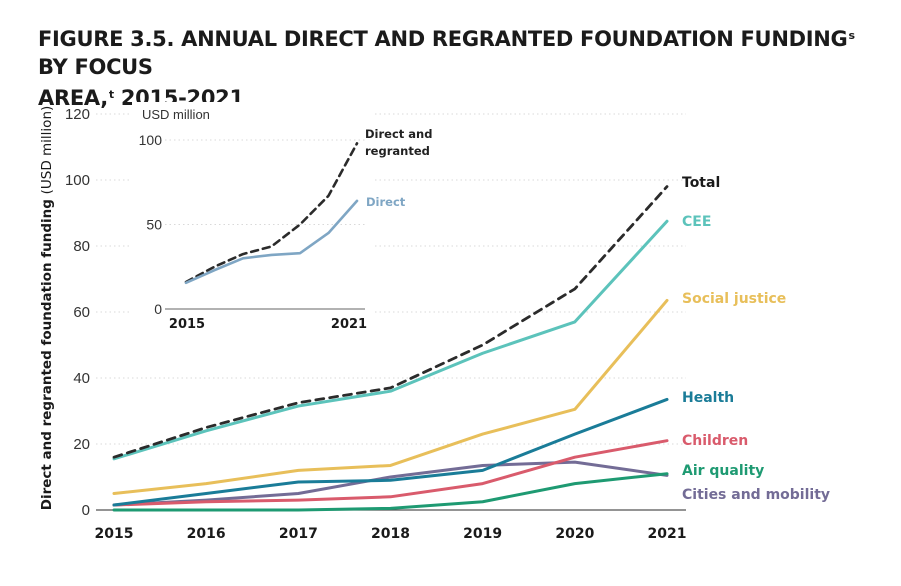 The image size is (901, 586). Describe the element at coordinates (715, 441) in the screenshot. I see `series-label-children: Children` at that location.